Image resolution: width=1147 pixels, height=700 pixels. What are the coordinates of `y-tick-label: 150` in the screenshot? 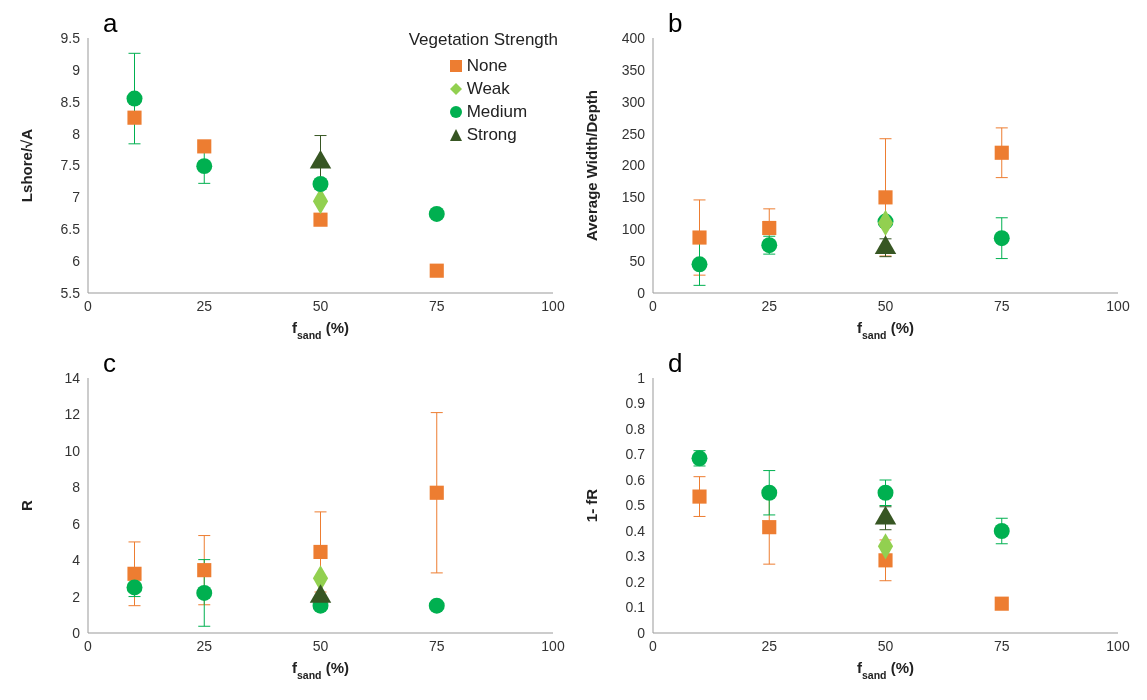 It's located at (633, 197).